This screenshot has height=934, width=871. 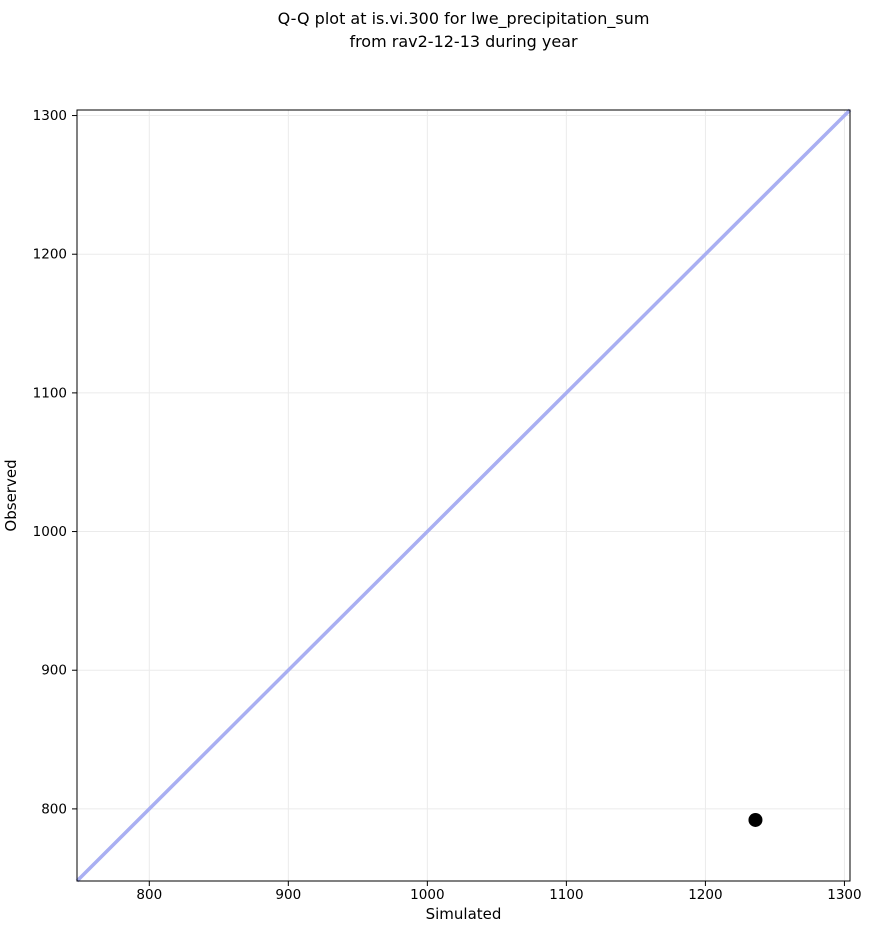 What do you see at coordinates (50, 532) in the screenshot?
I see `y-tick-label-1000: 1000` at bounding box center [50, 532].